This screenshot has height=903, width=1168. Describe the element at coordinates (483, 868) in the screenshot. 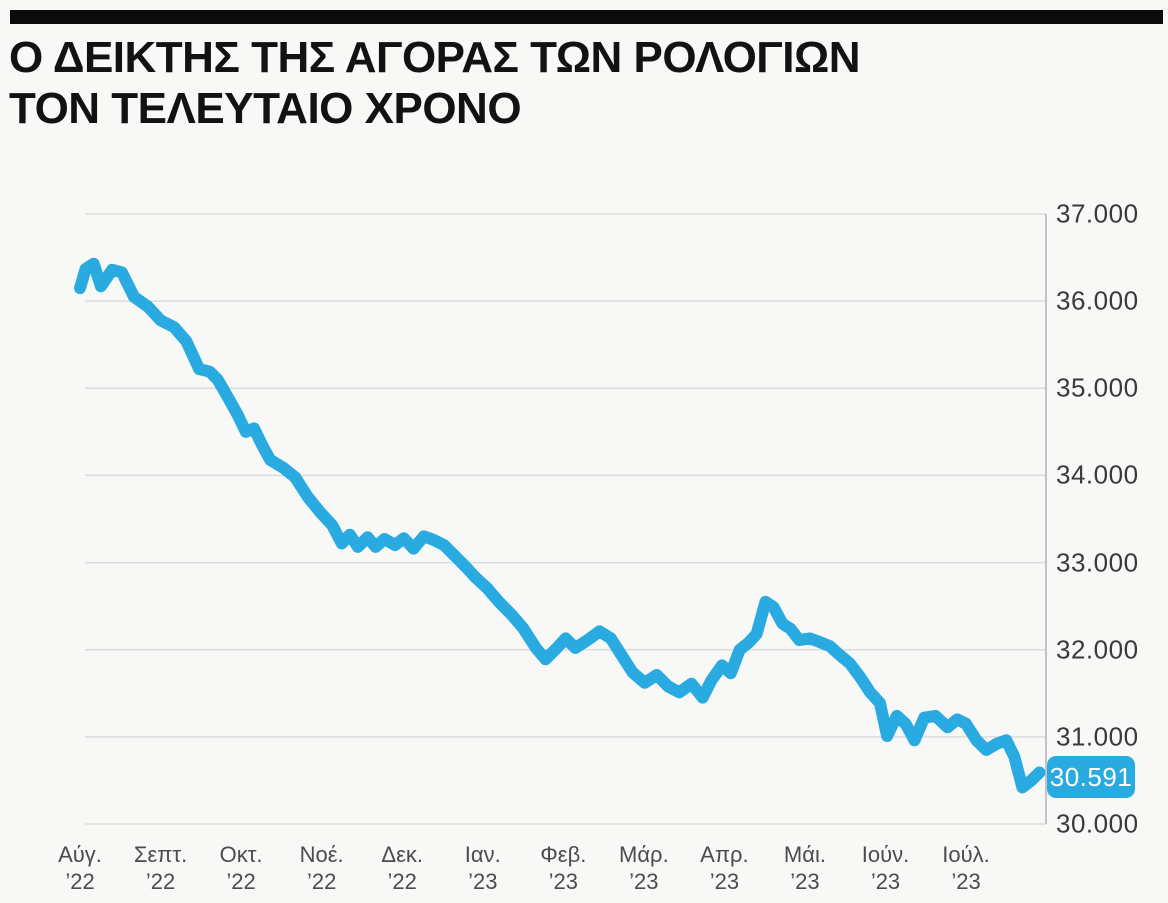

I see `x-tick-label: Ιαν. ’23` at that location.